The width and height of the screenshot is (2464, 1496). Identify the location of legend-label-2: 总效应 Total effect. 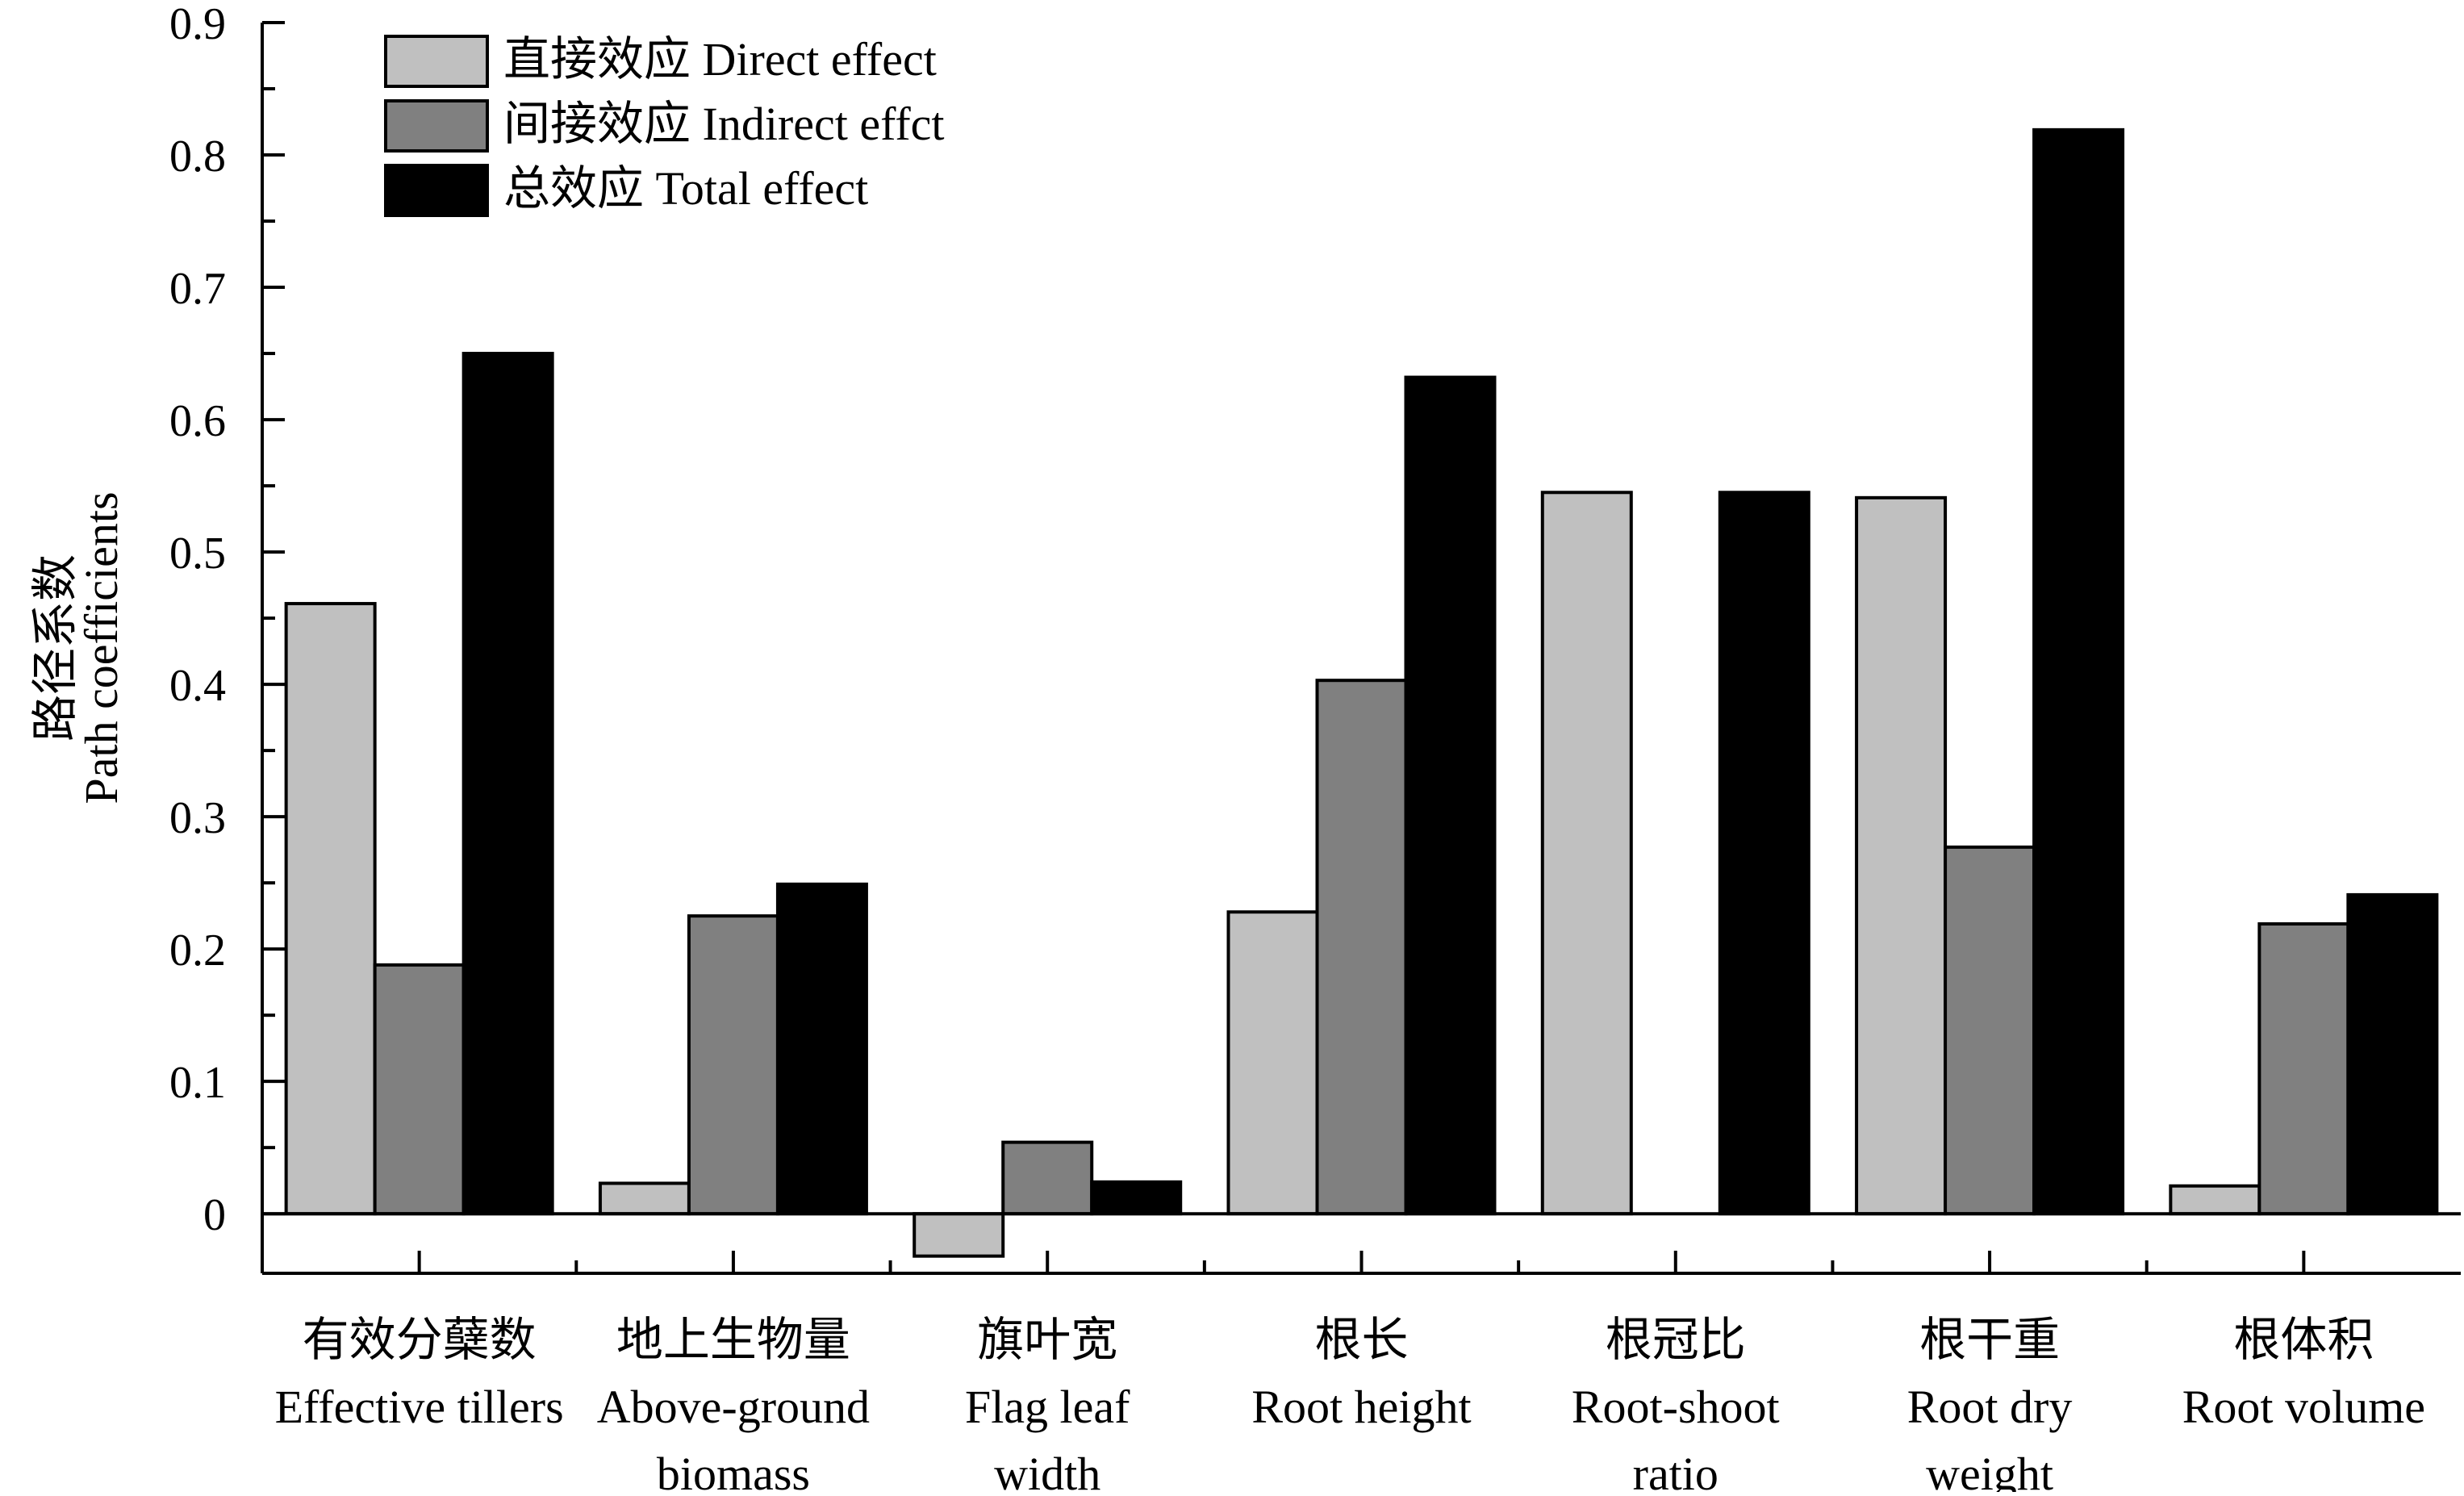
(685, 188).